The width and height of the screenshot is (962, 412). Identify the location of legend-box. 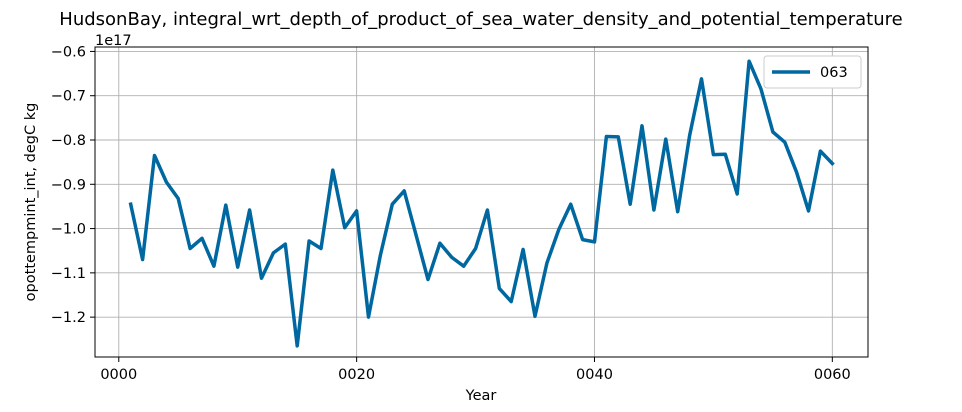
(812, 72).